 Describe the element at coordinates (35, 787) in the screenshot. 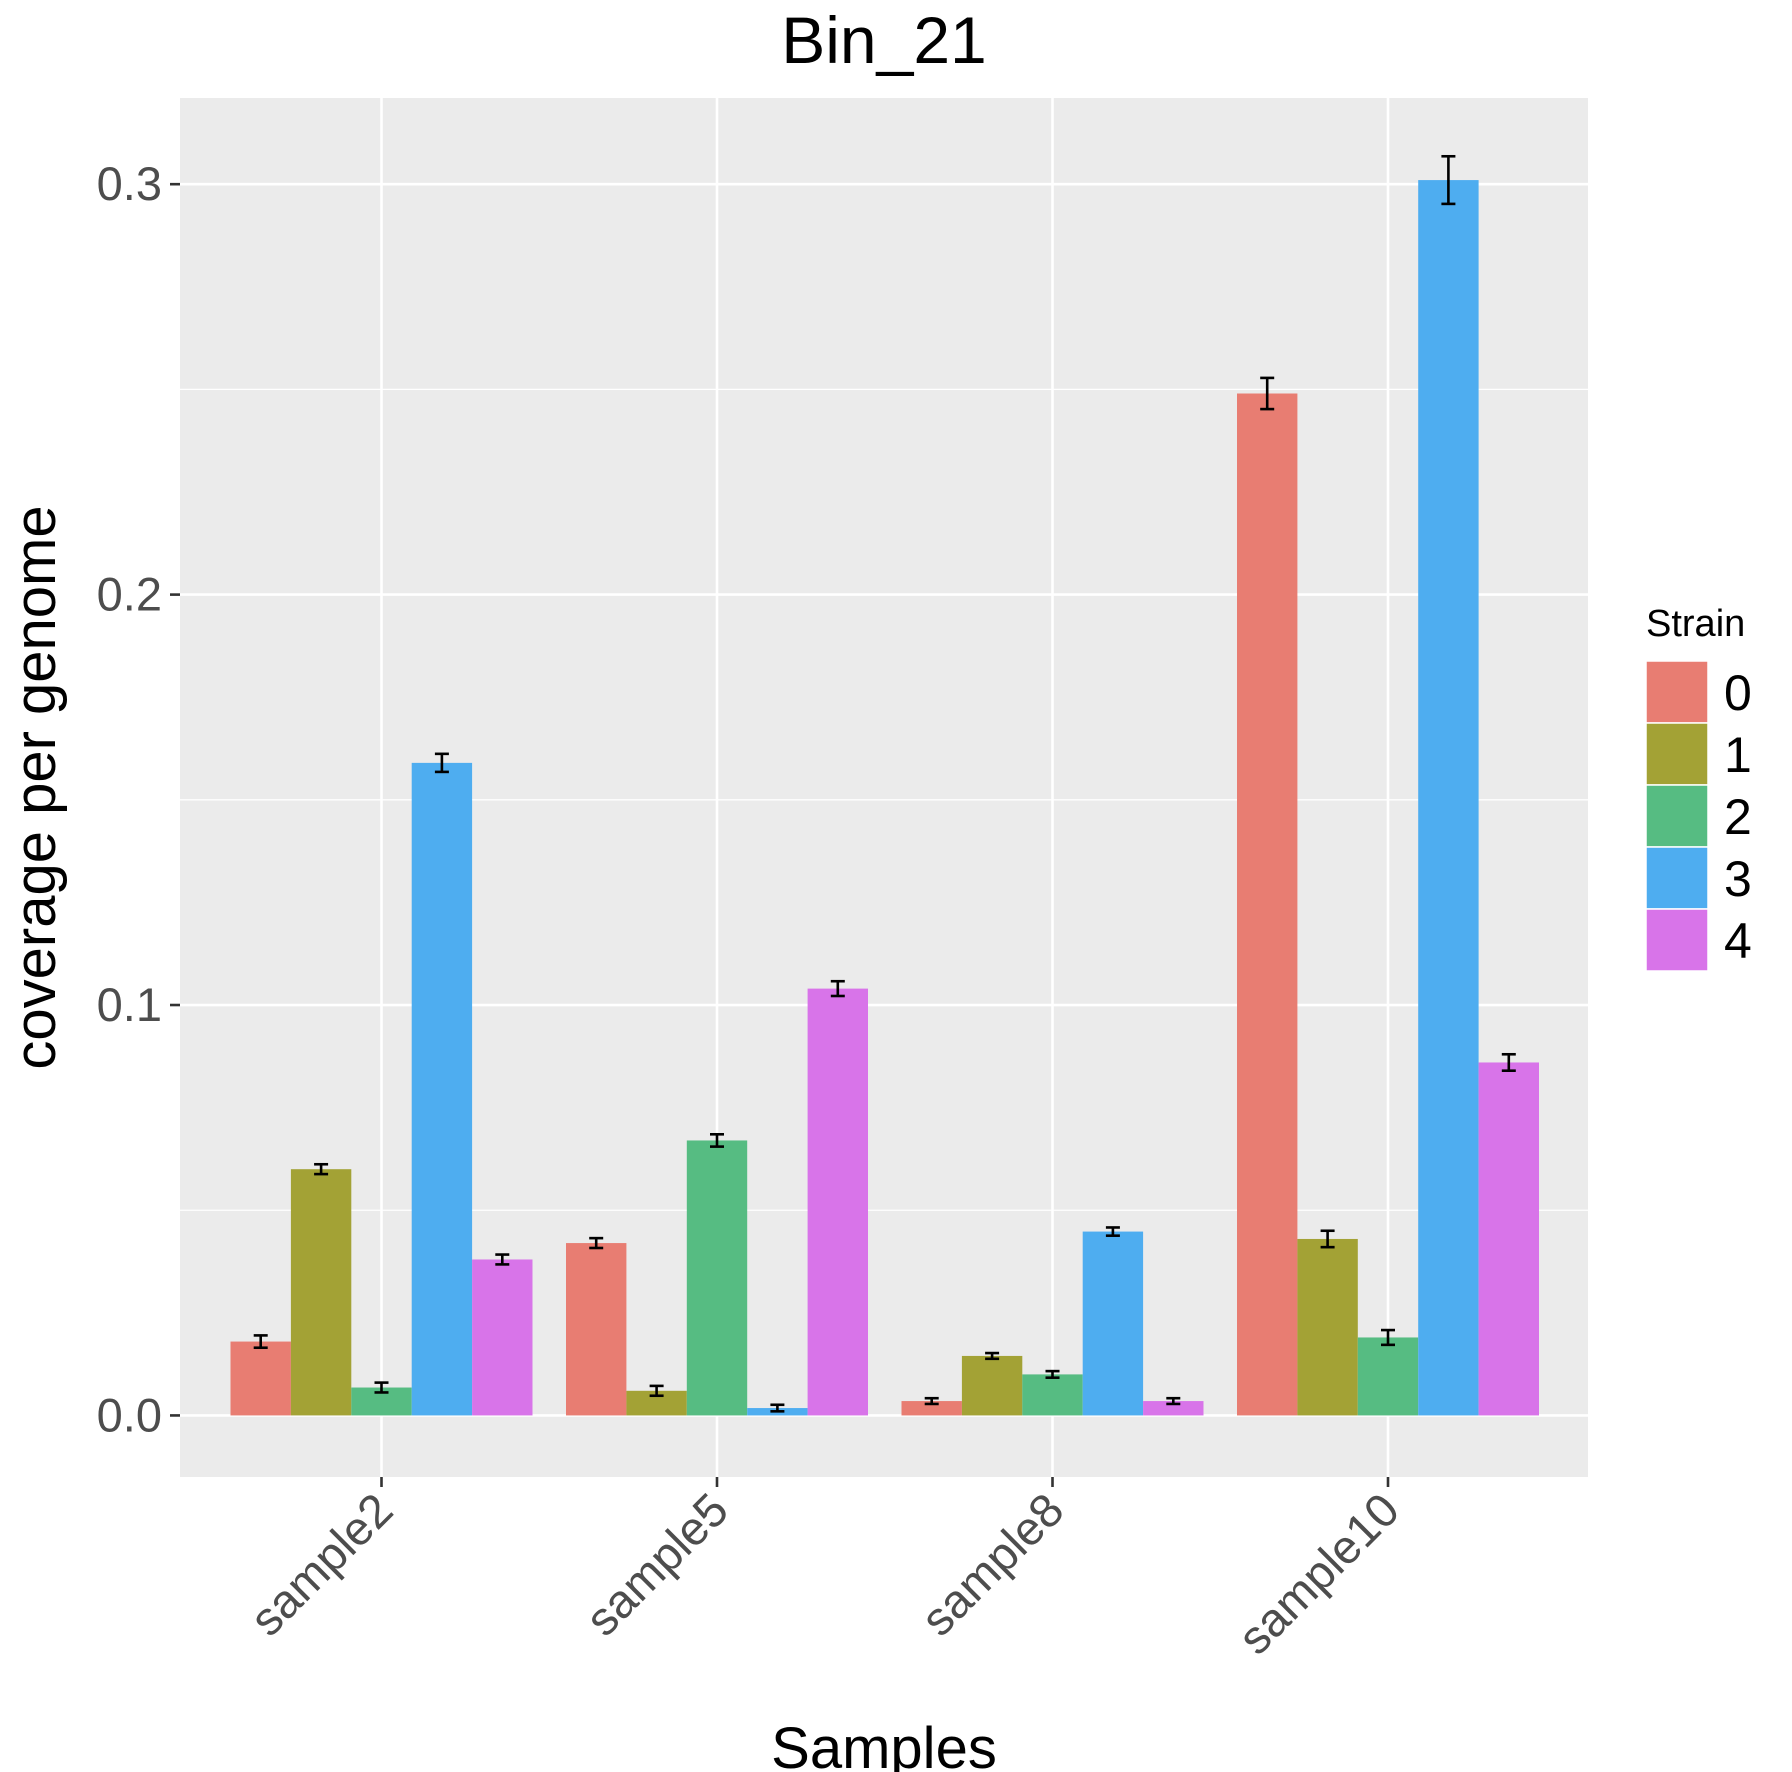

I see `y-axis-label: coverage per genome` at that location.